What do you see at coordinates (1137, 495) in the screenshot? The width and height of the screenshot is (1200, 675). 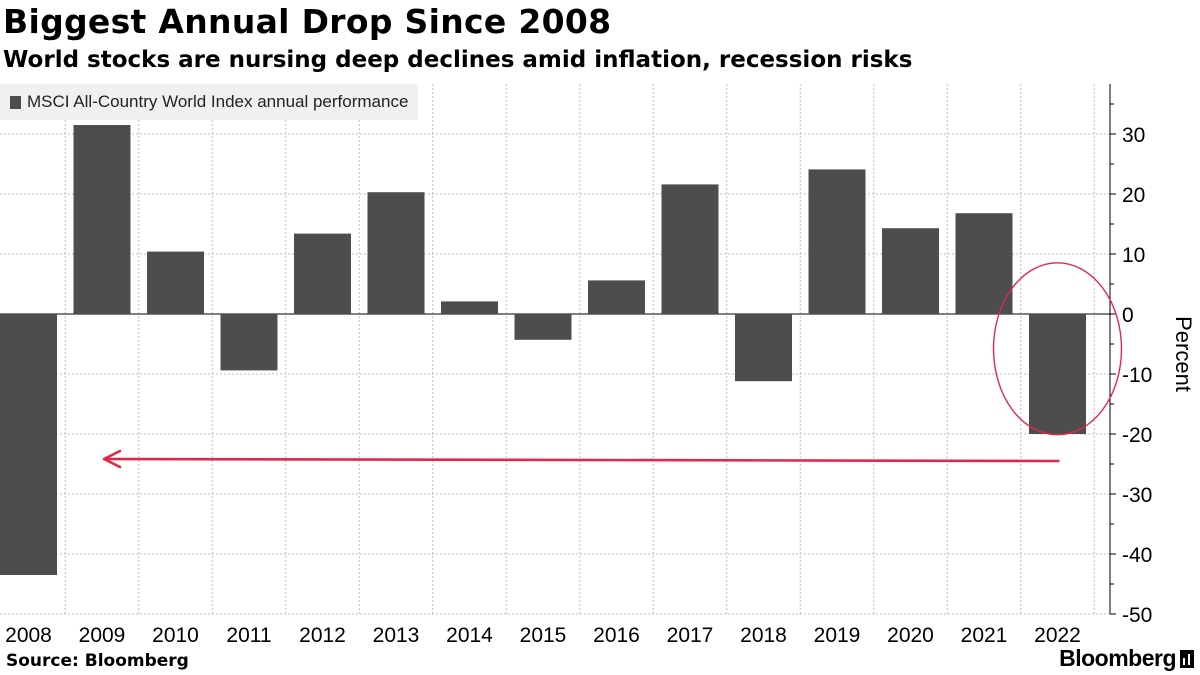 I see `y-tick-label: -30` at bounding box center [1137, 495].